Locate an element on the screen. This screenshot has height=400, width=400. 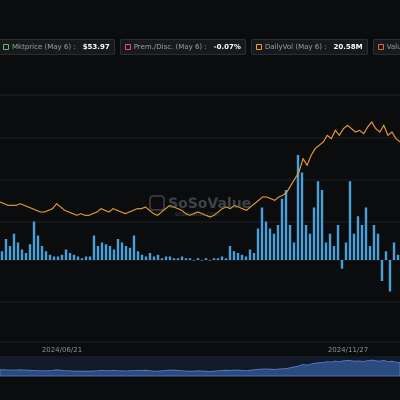
dailyvol-swatch is located at coordinates (258, 47).